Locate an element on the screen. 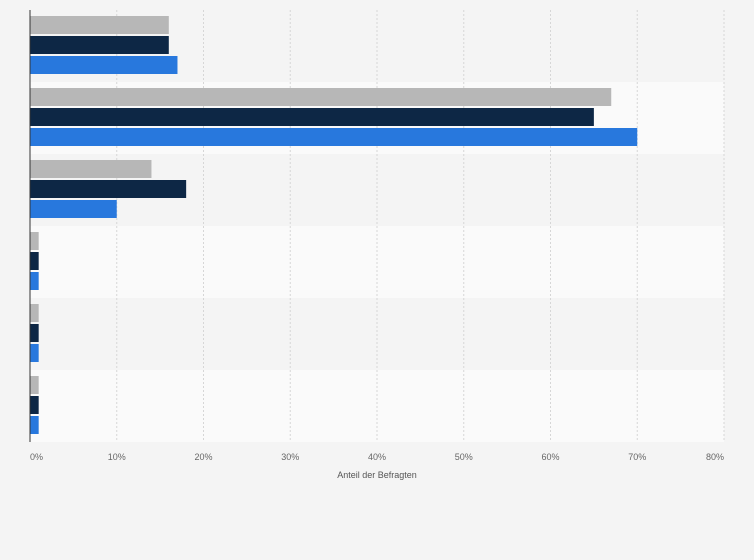  x-tick-labels: 0% 10% 20% 30% 40% 50% 60% 70% 80% is located at coordinates (377, 457).